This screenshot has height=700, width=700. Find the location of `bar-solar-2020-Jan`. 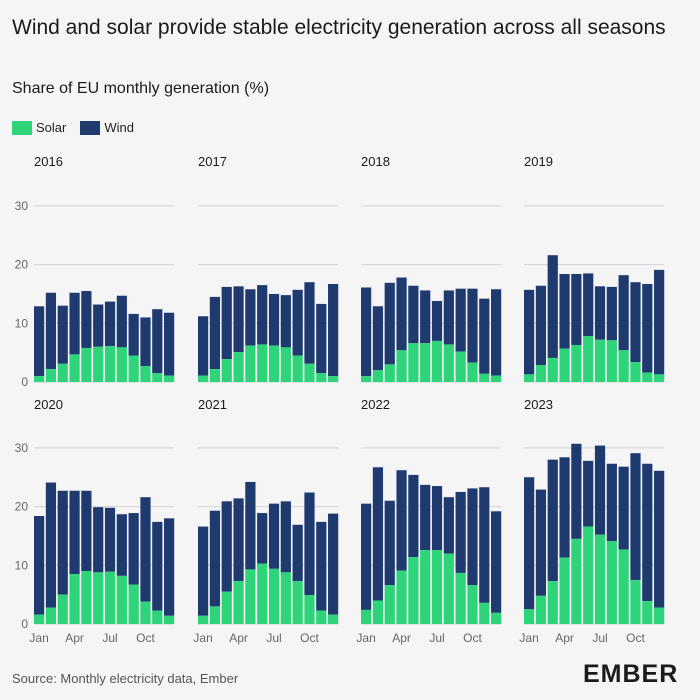

bar-solar-2020-Jan is located at coordinates (39, 619).